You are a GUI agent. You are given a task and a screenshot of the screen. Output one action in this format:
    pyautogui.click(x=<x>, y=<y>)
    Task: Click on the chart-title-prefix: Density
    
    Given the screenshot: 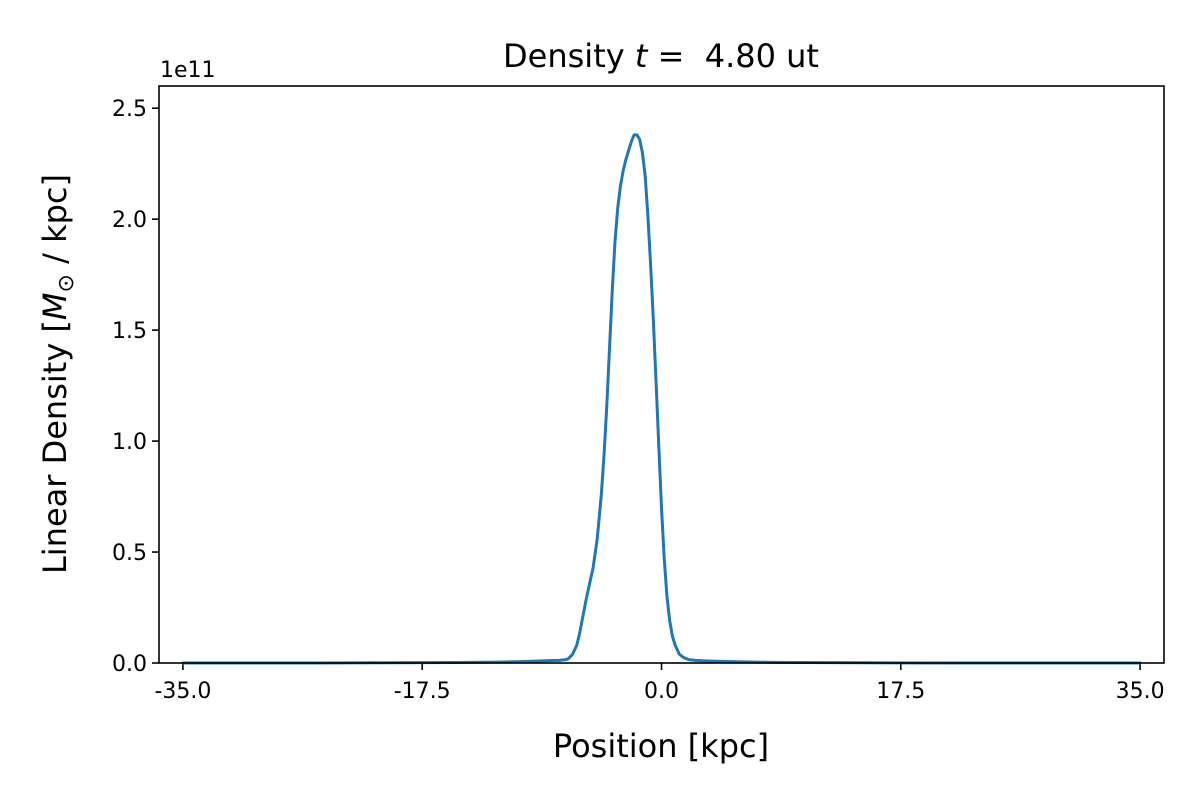 What is the action you would take?
    pyautogui.click(x=569, y=56)
    